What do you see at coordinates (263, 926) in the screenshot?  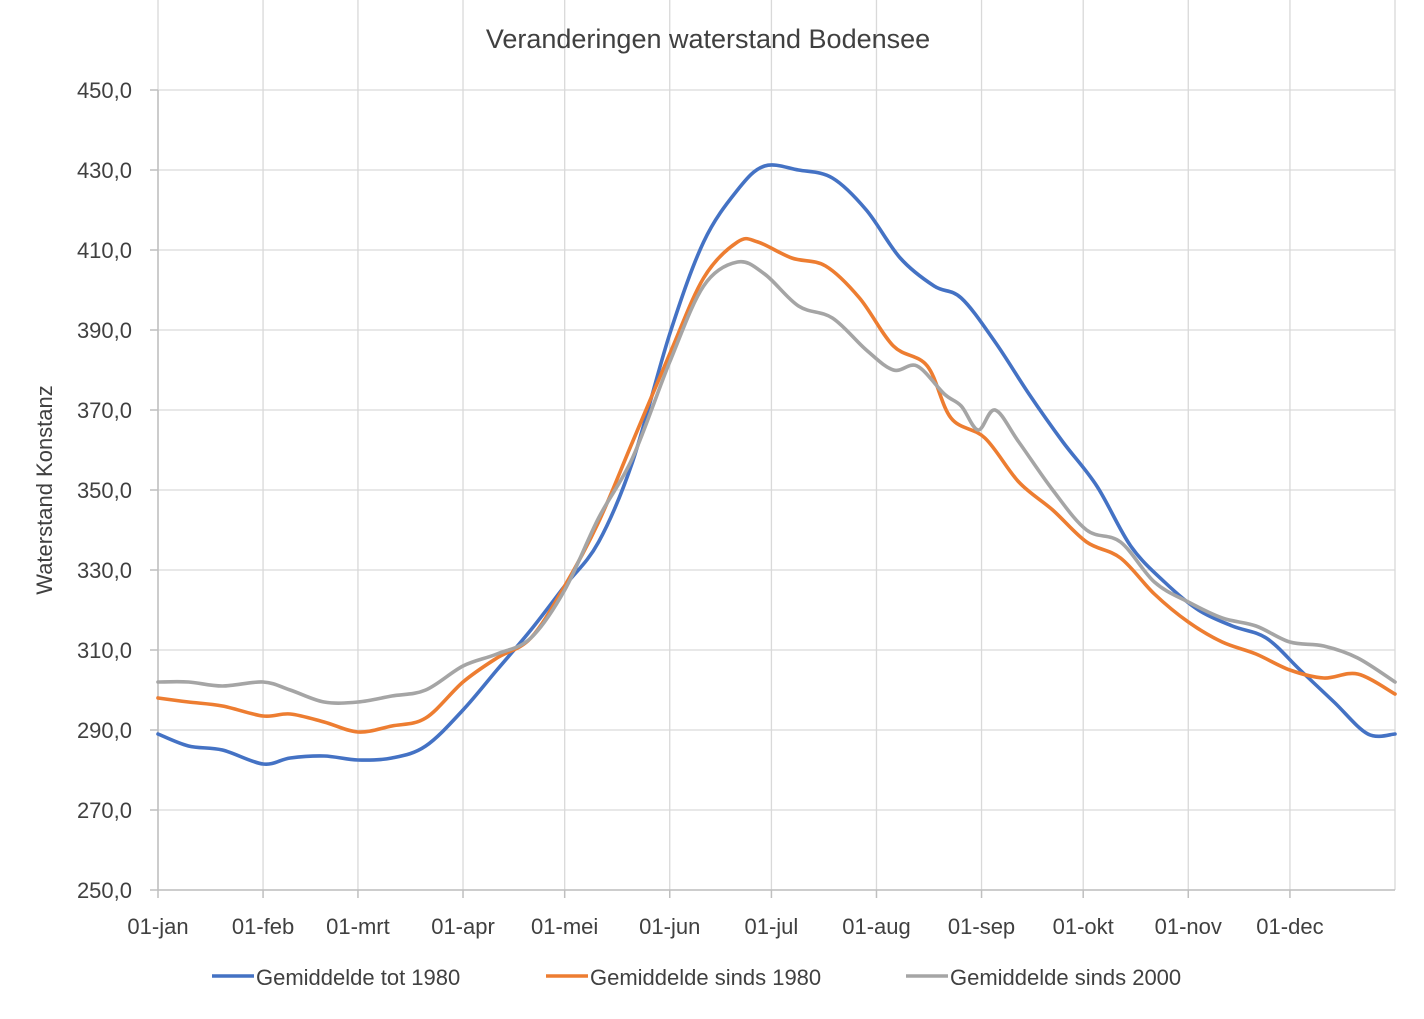 I see `x-tick-label: 01-feb` at bounding box center [263, 926].